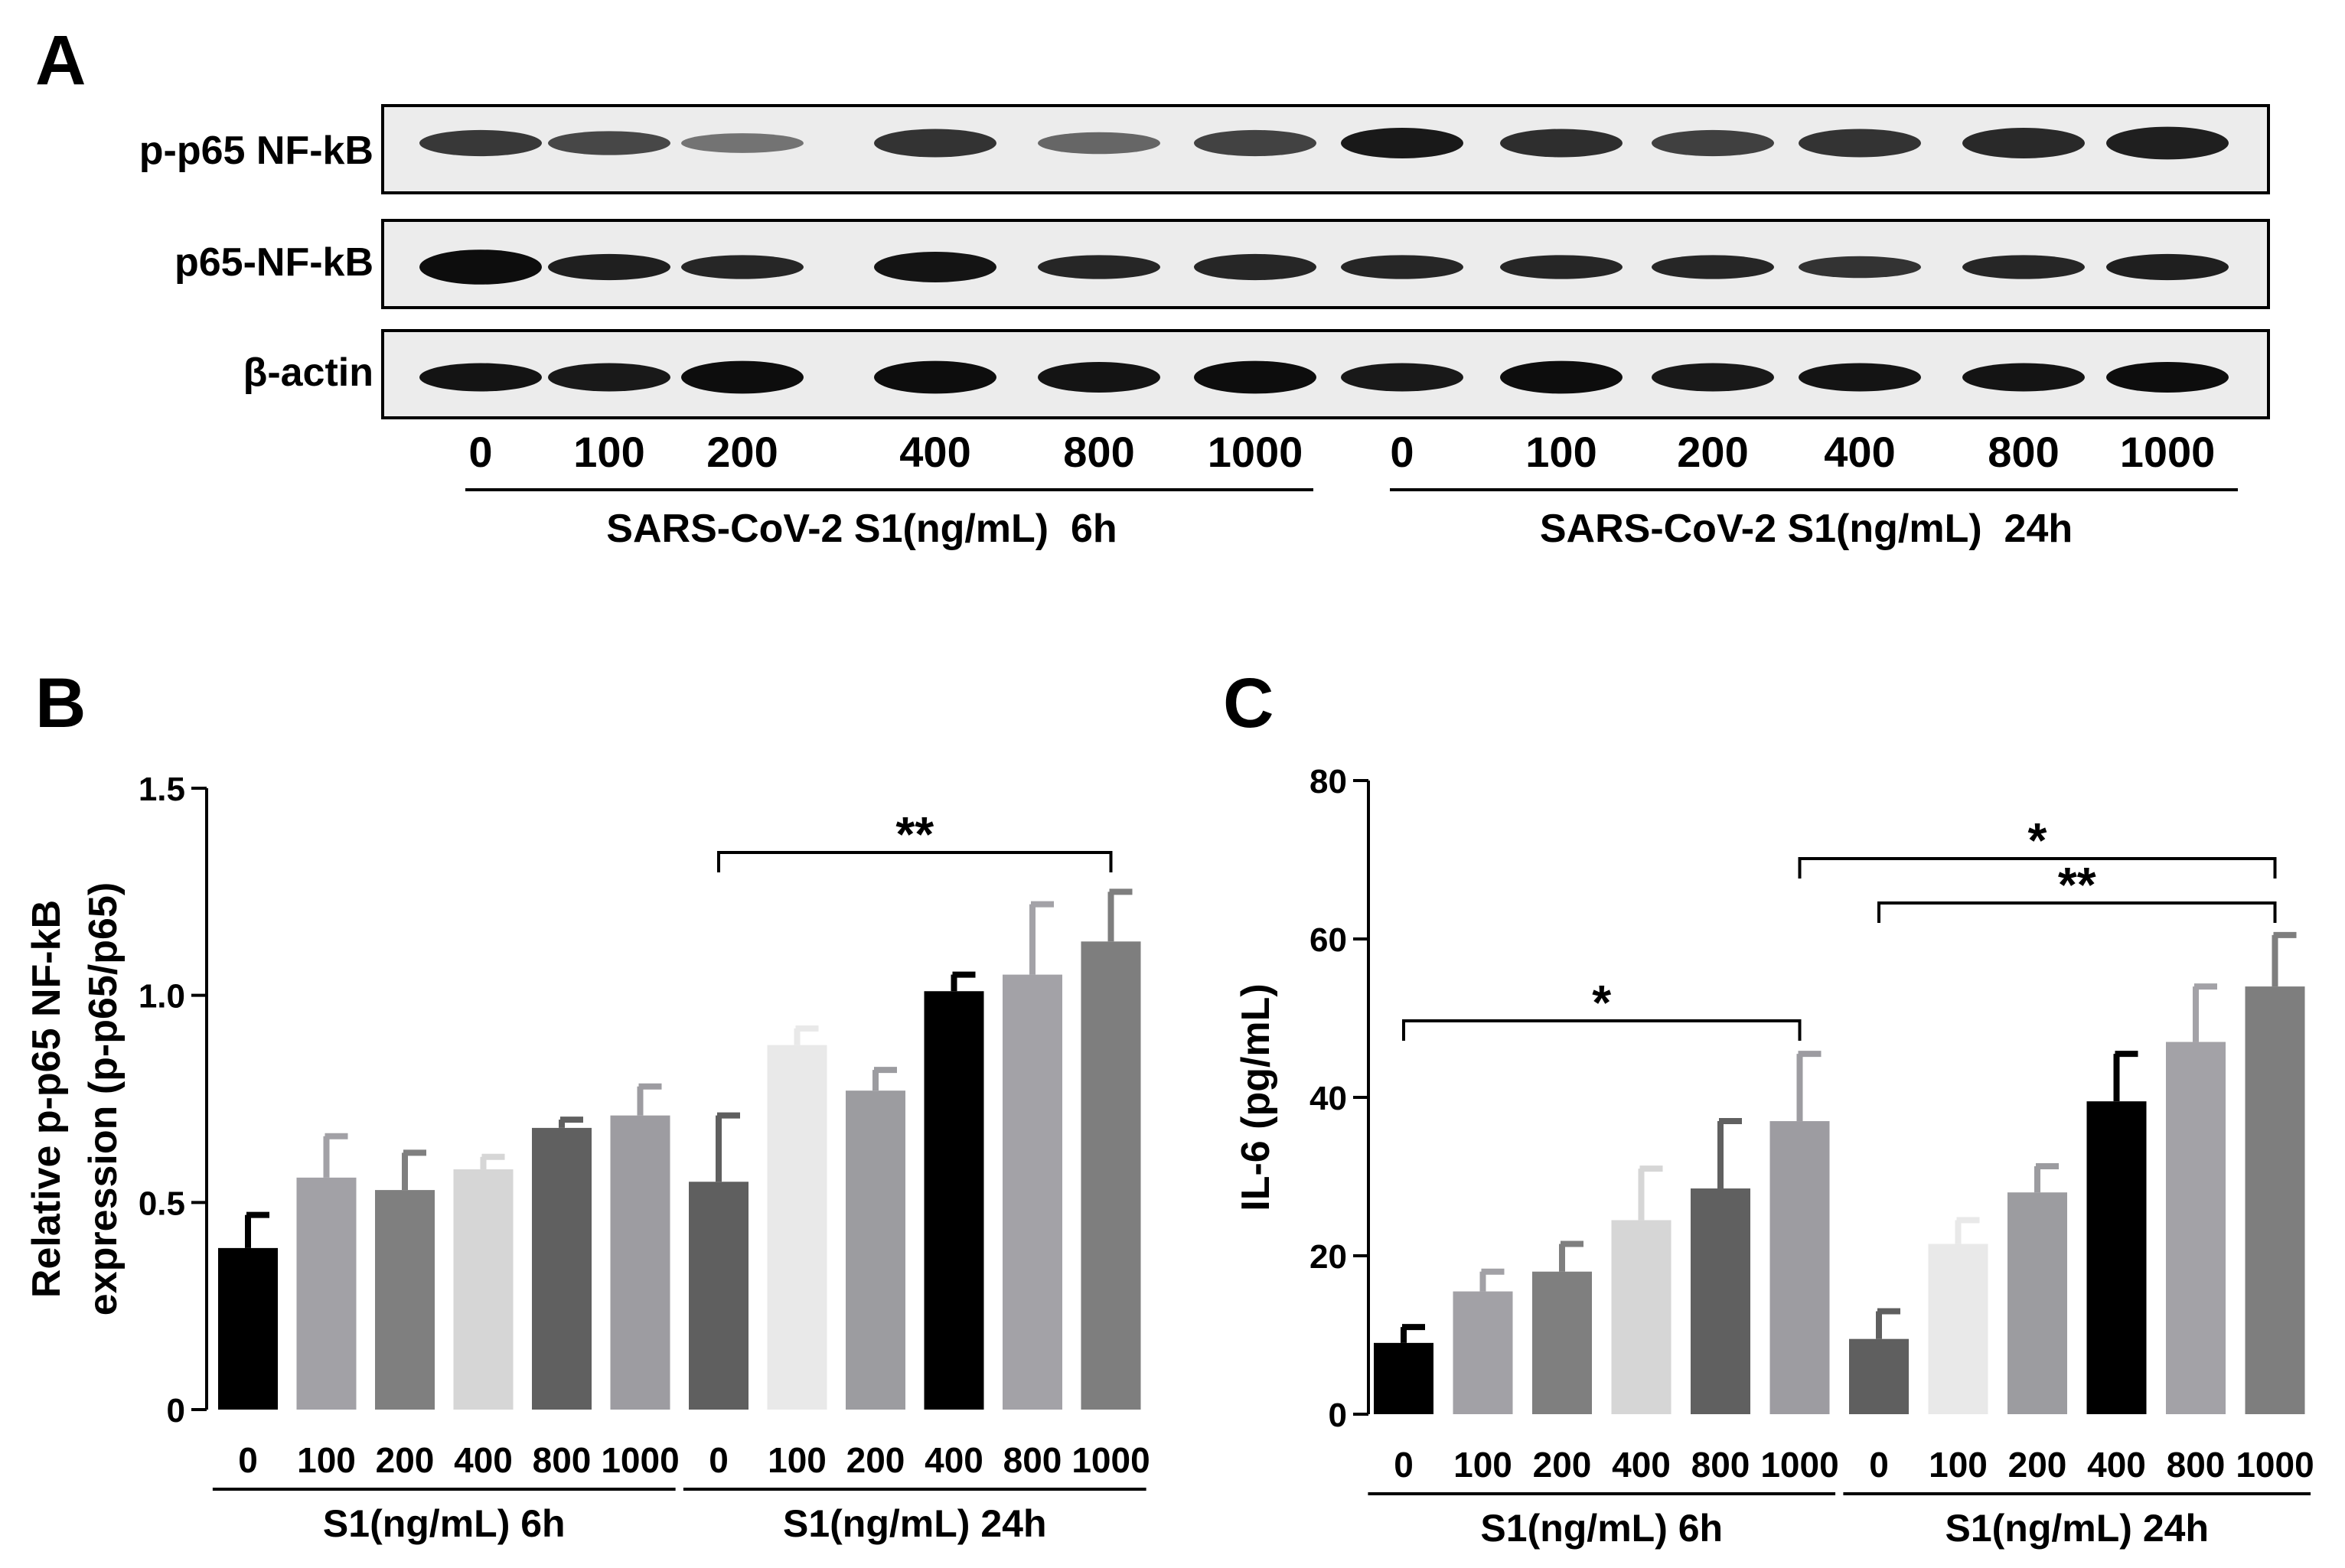 The height and width of the screenshot is (1568, 2345). Describe the element at coordinates (162, 997) in the screenshot. I see `y-tick-label: 1.0` at that location.